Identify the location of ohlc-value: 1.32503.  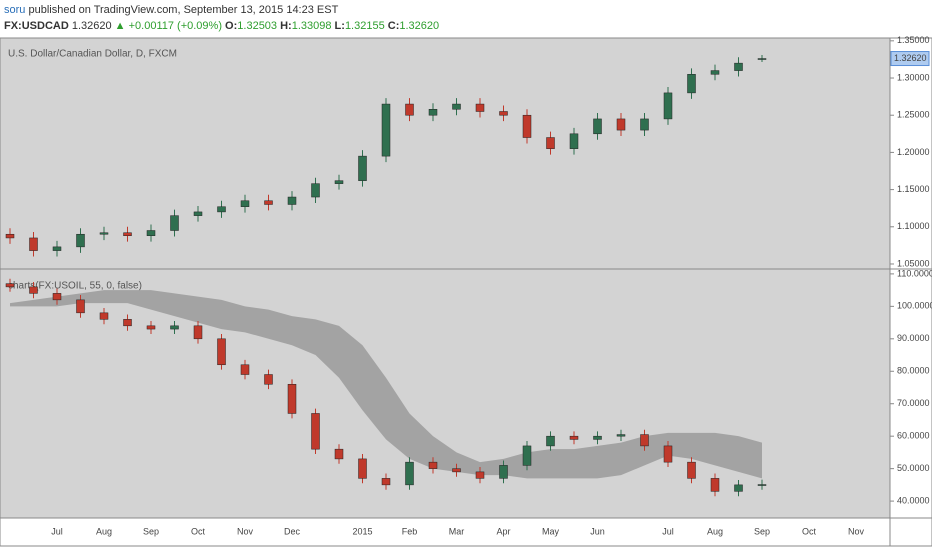
(257, 26).